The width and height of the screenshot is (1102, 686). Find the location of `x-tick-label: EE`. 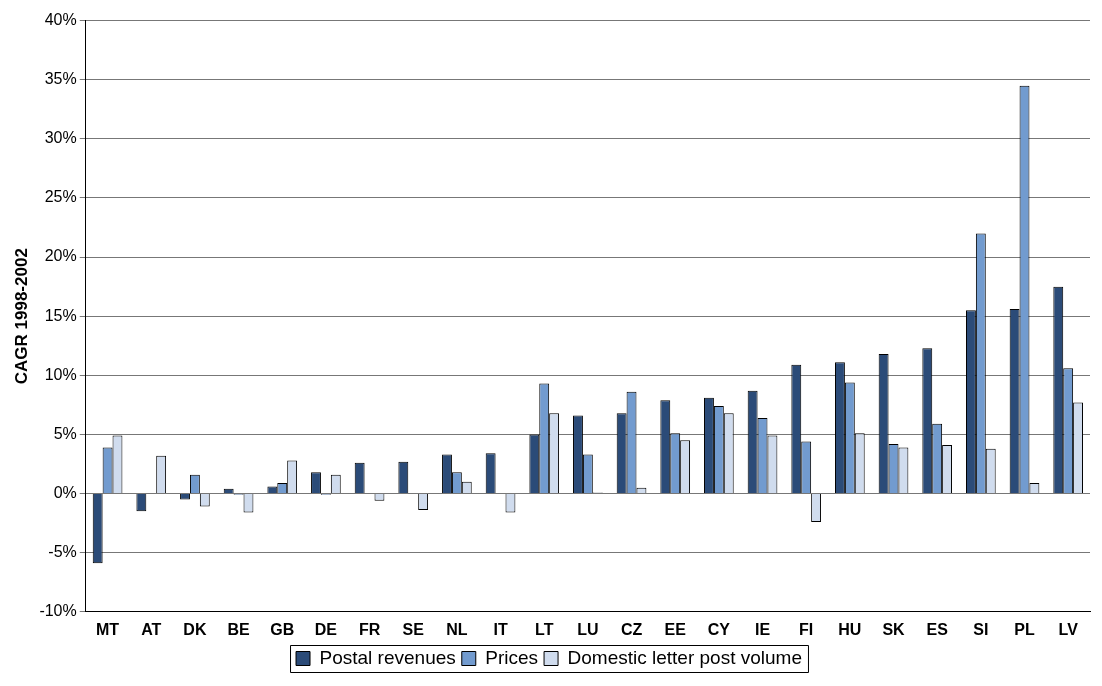

x-tick-label: EE is located at coordinates (675, 629).